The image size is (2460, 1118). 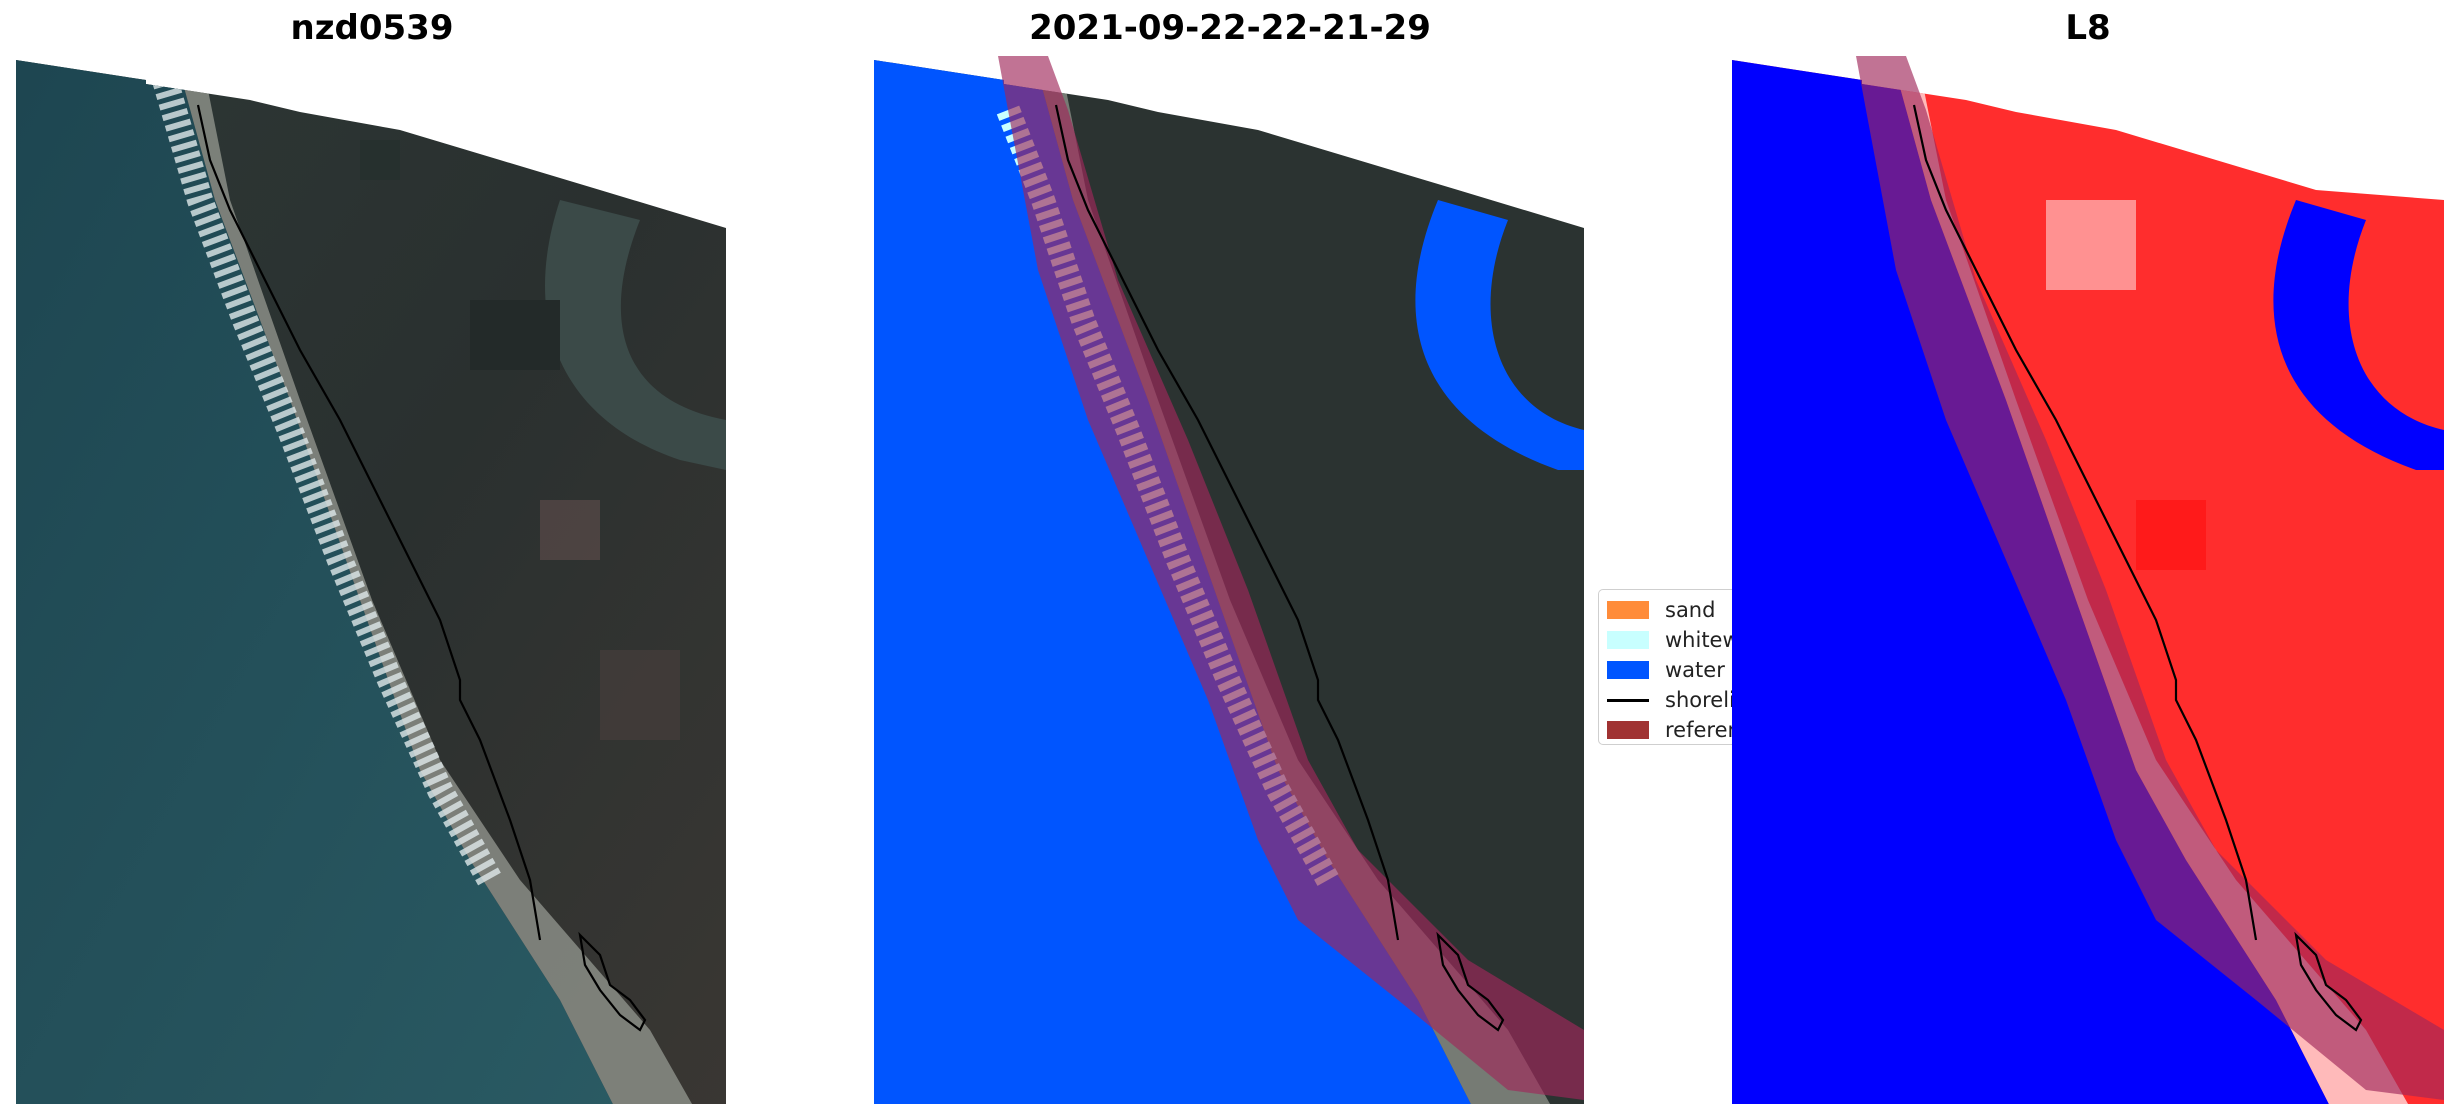 I want to click on legend-item-sand: sand, so click(x=1665, y=610).